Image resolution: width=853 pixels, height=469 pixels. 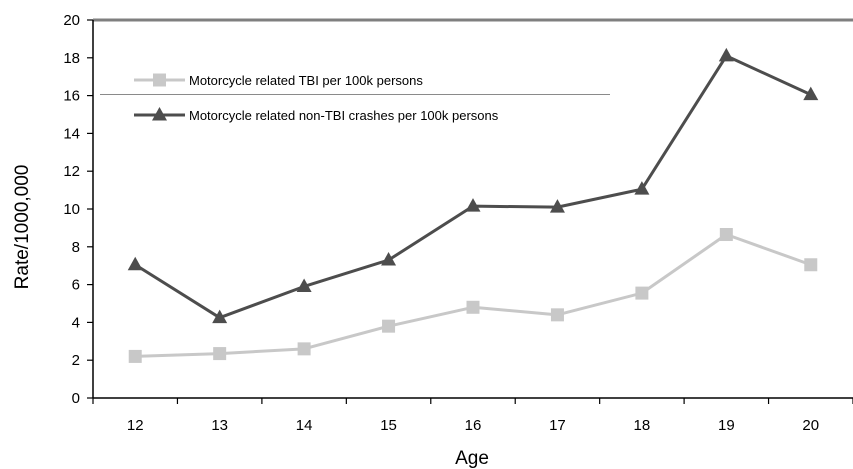 I want to click on y-tick-label: 12, so click(x=71, y=171).